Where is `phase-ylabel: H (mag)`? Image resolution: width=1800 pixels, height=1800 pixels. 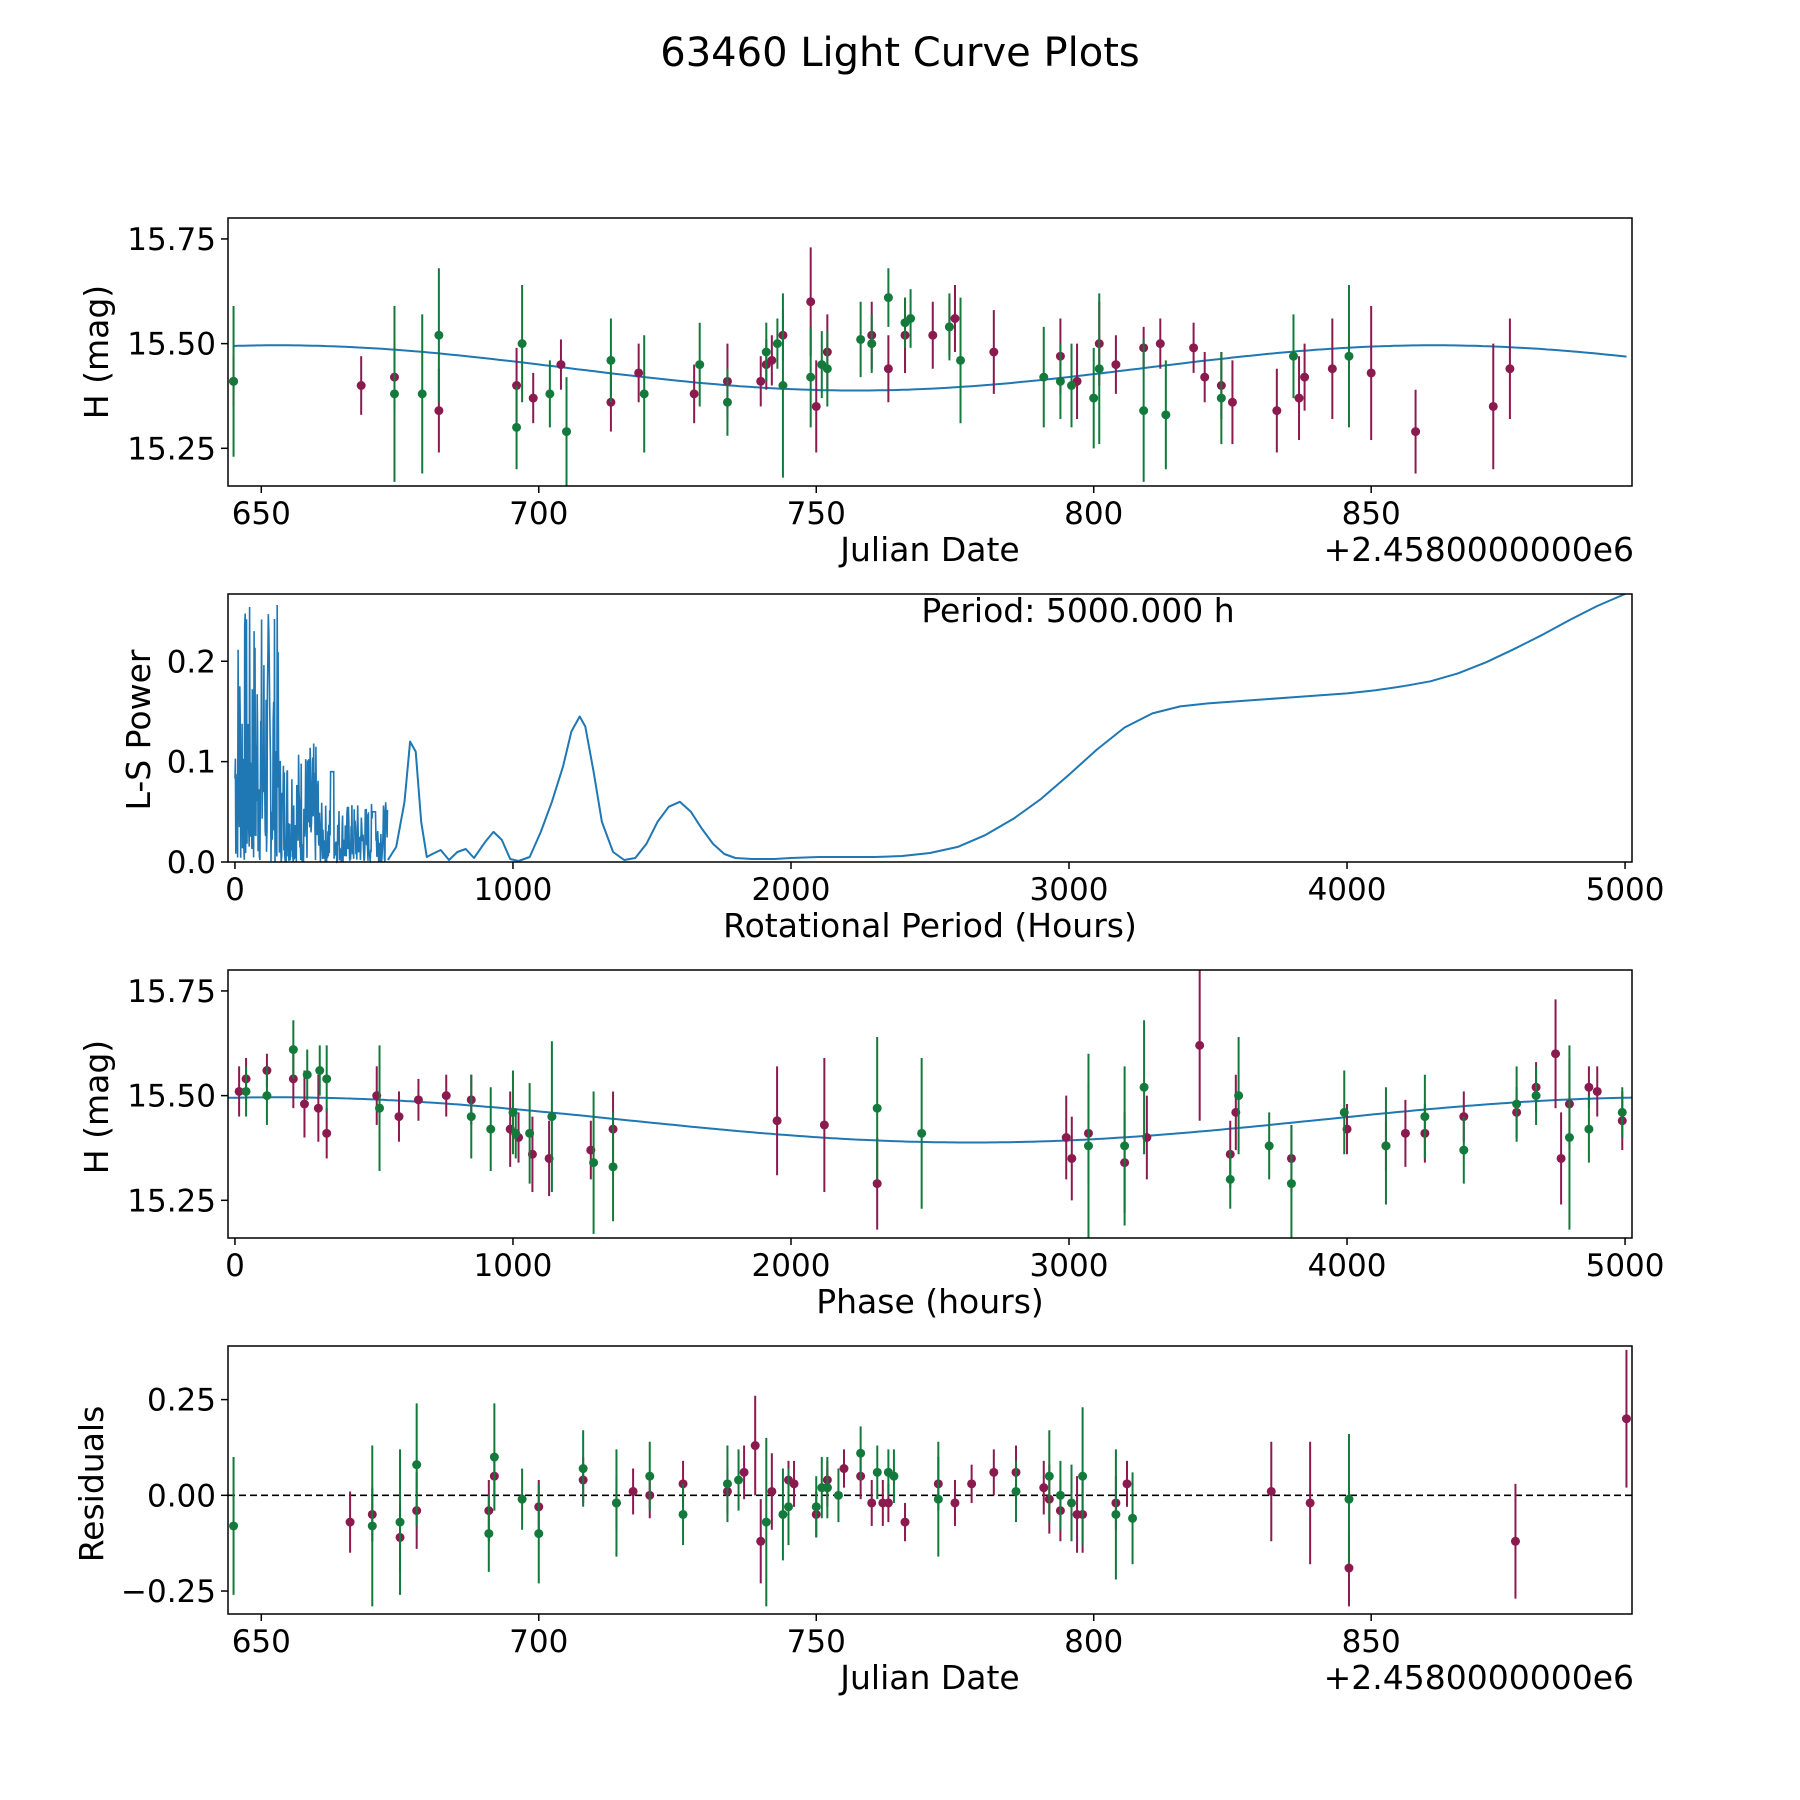 phase-ylabel: H (mag) is located at coordinates (96, 1107).